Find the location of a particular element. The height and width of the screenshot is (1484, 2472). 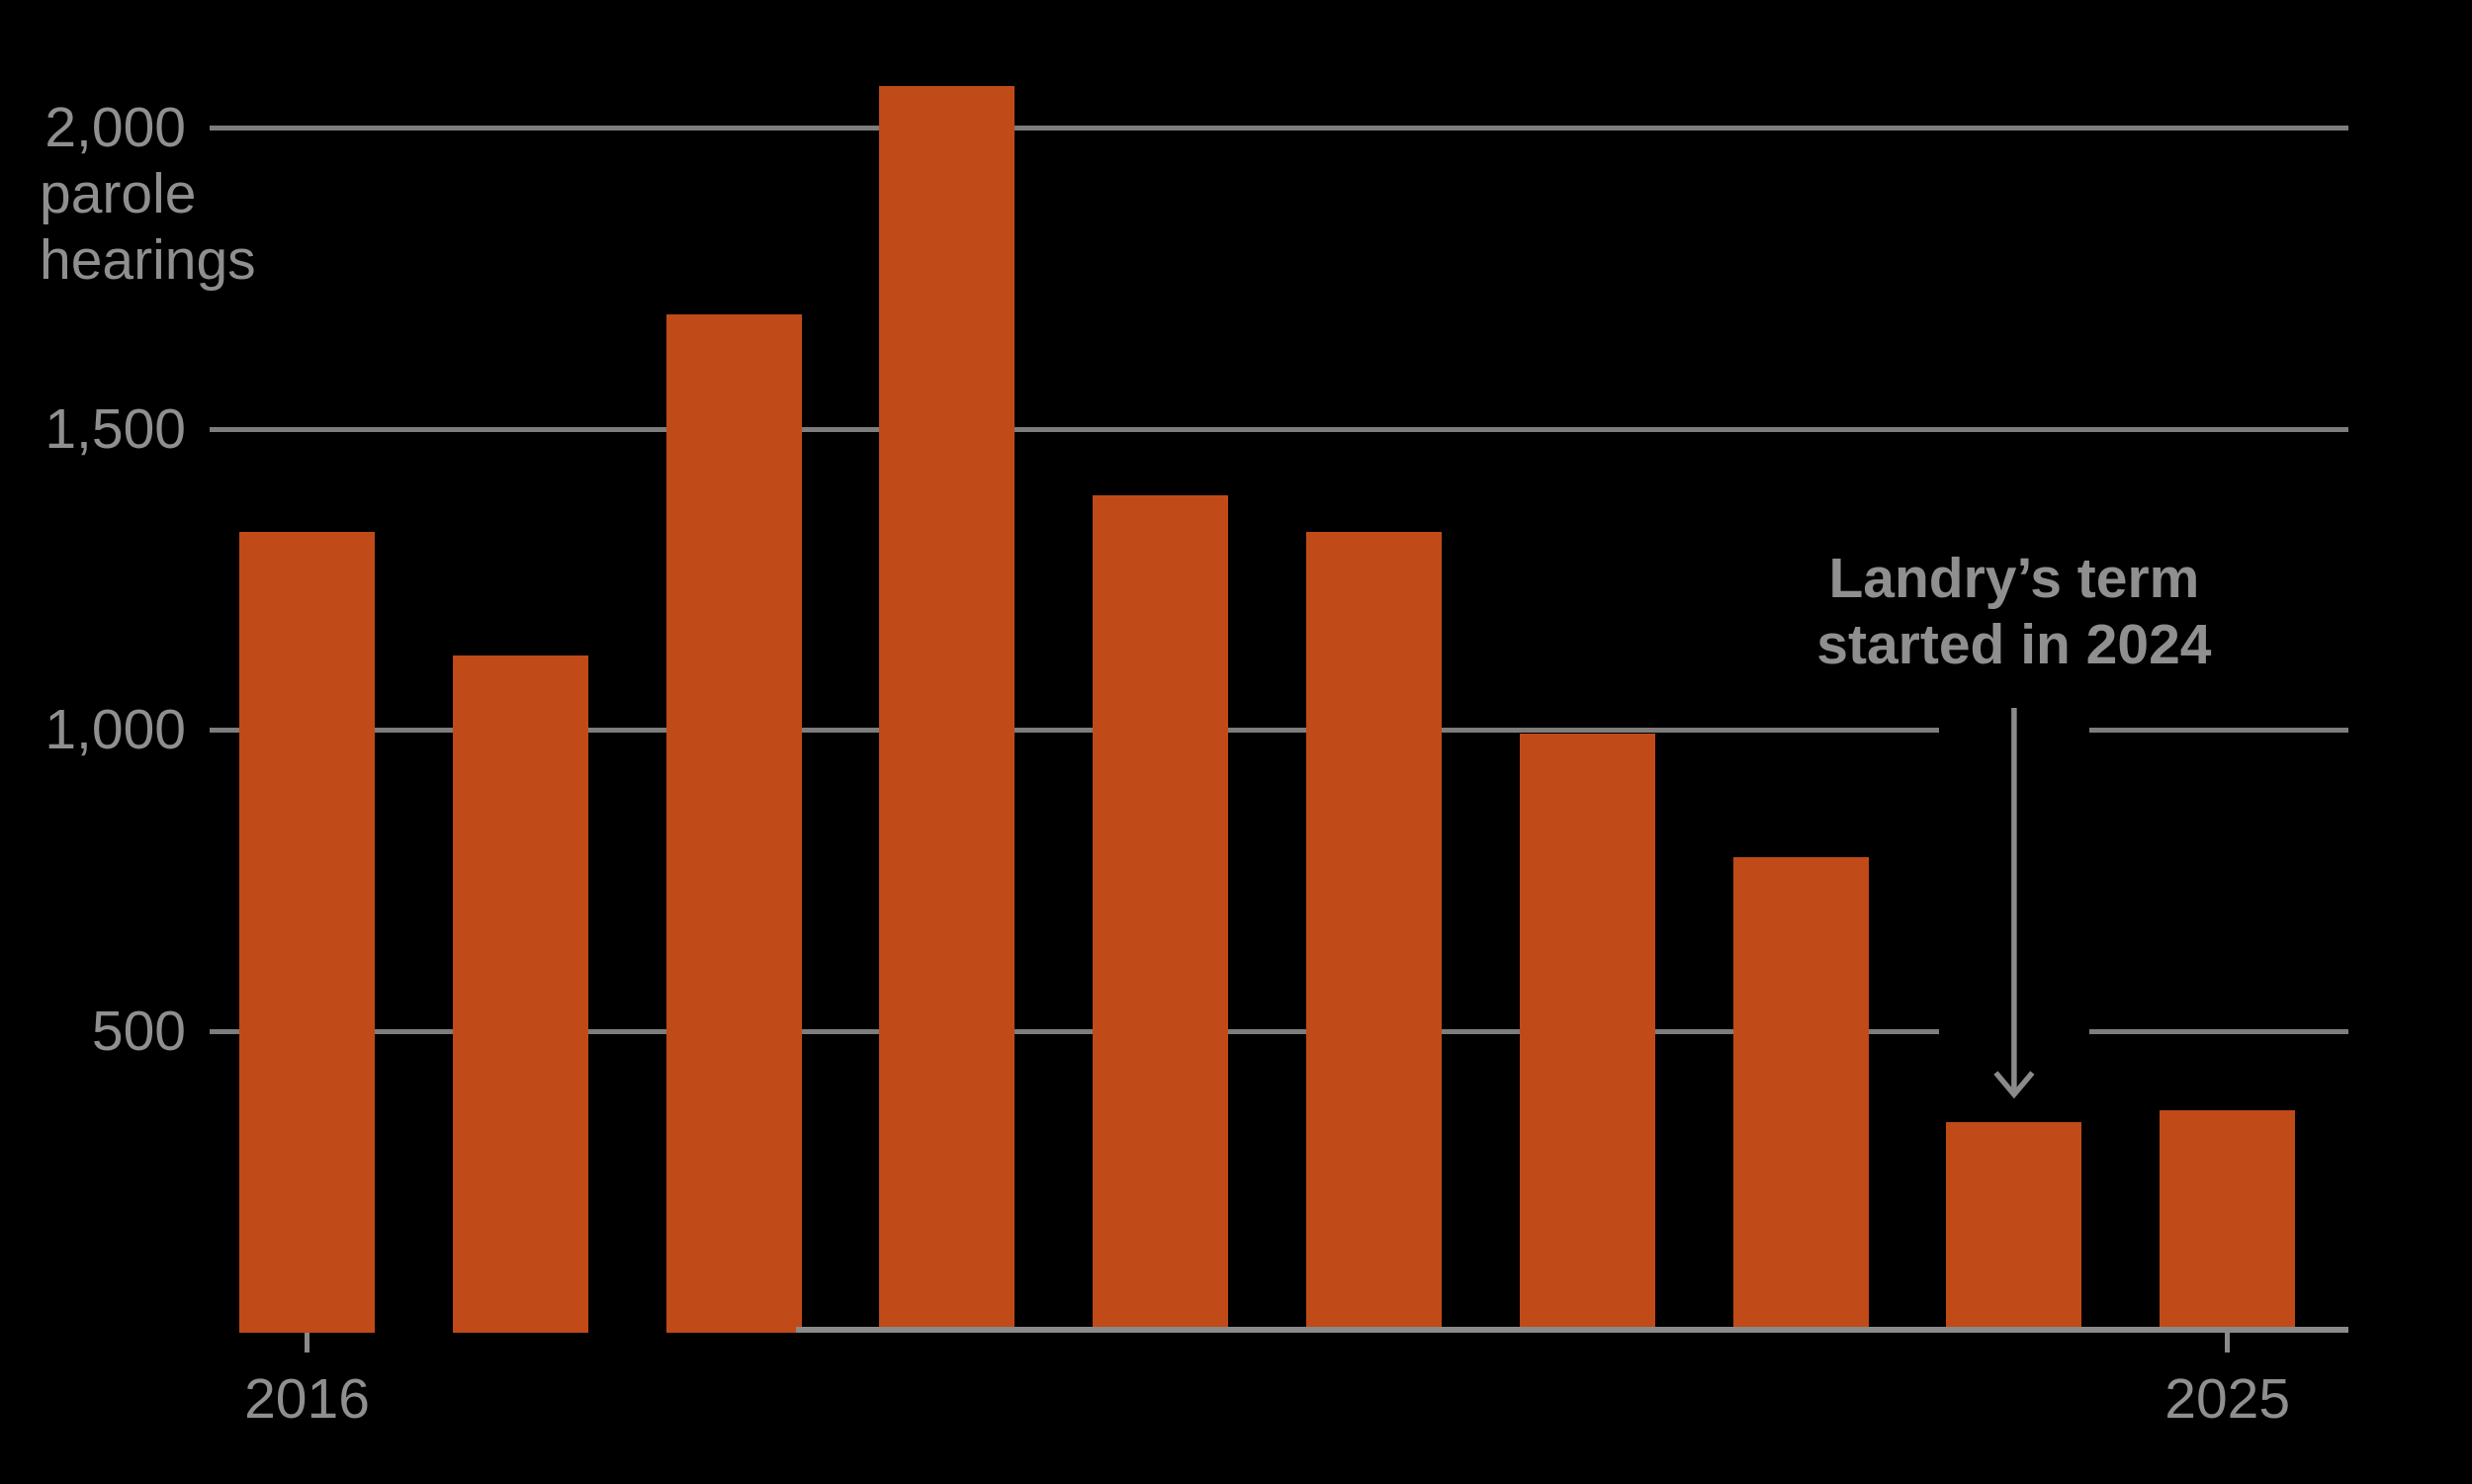

bar-2020 is located at coordinates (1161, 914).